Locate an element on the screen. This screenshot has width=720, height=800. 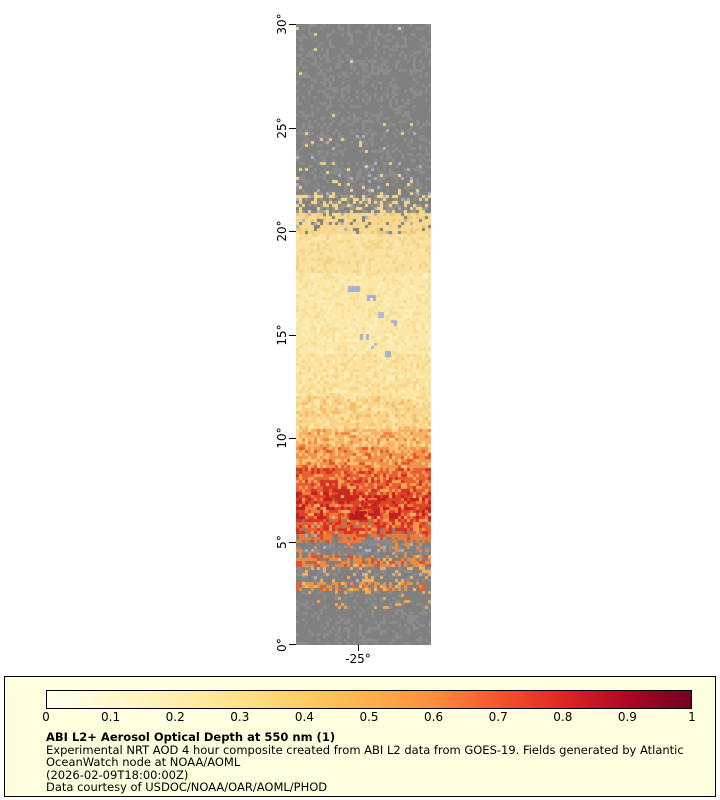
colorbar-tick-label: 0.2 is located at coordinates (175, 717).